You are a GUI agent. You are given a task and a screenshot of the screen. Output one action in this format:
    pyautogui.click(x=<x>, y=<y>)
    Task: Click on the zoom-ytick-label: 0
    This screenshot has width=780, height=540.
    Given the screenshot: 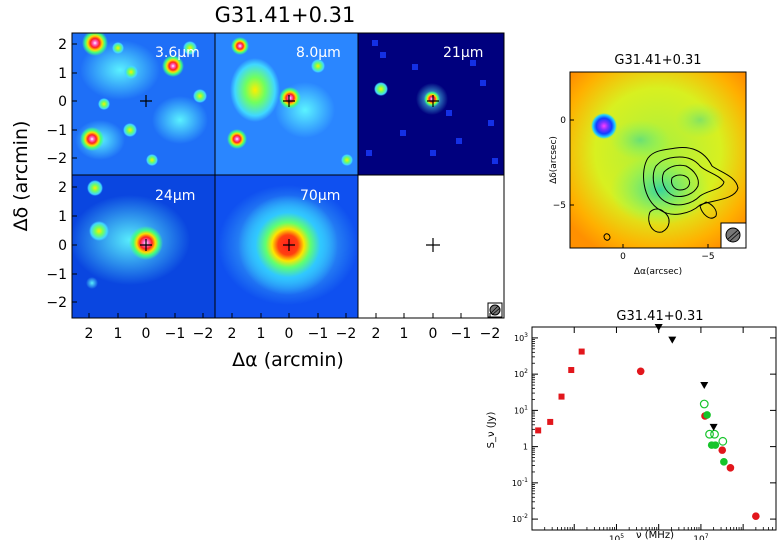 What is the action you would take?
    pyautogui.click(x=563, y=121)
    